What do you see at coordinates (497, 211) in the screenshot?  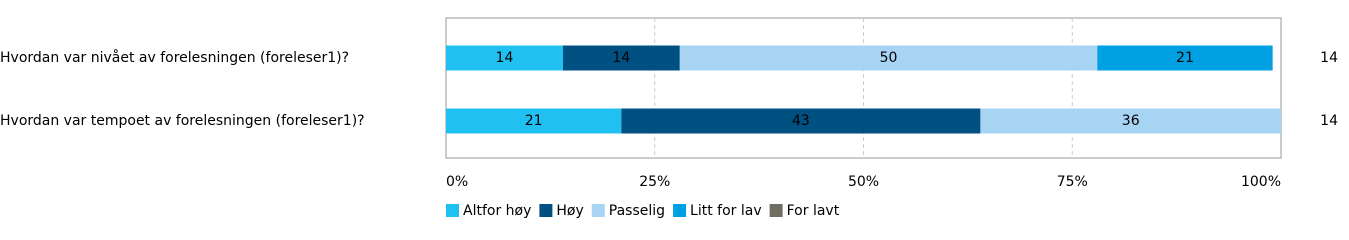 I see `legend-label: Altfor høy` at bounding box center [497, 211].